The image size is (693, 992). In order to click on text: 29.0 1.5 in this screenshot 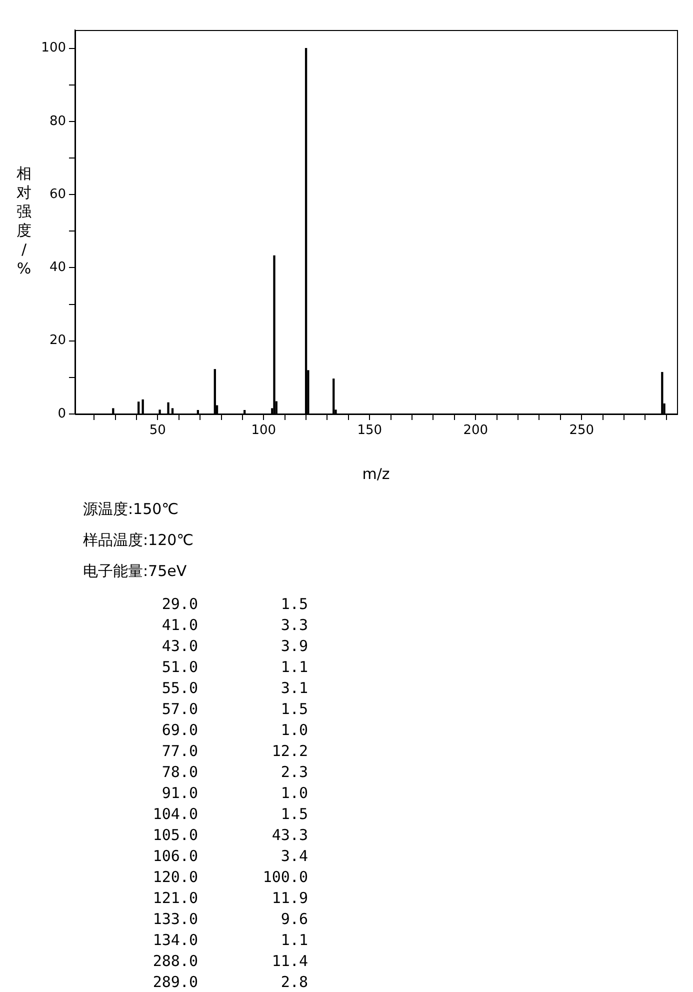, I will do `click(235, 603)`.